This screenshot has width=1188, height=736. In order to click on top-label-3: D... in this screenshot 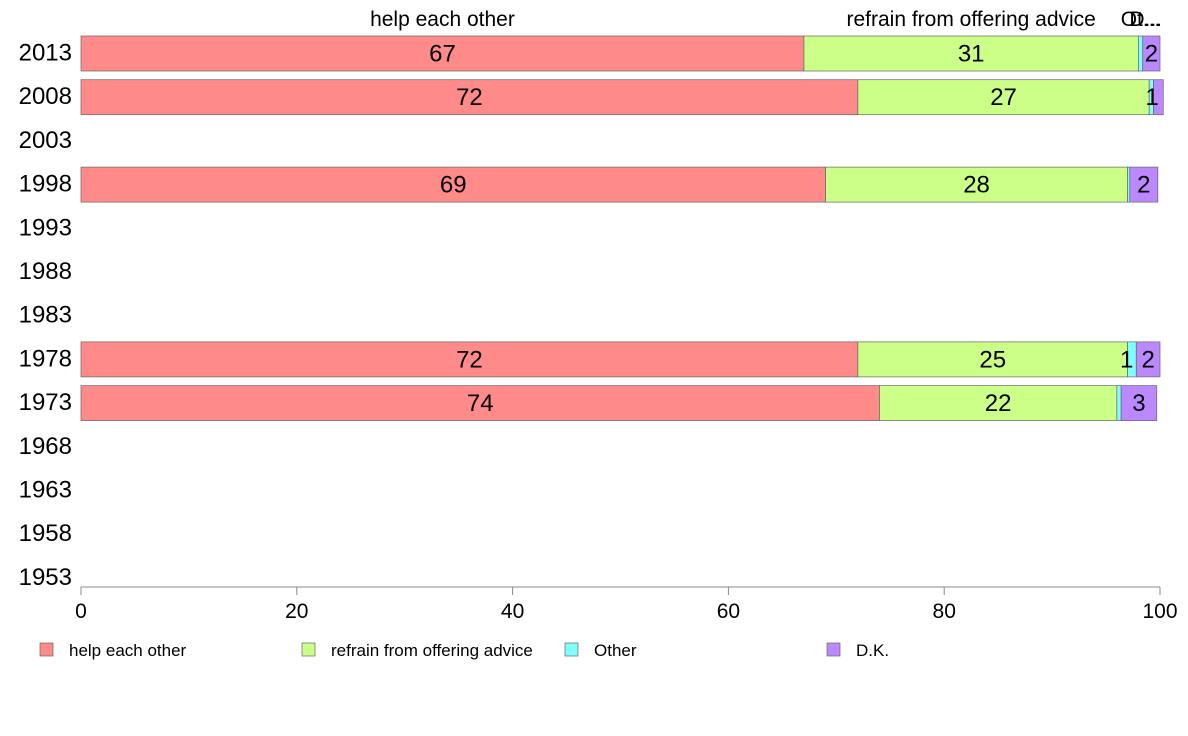, I will do `click(1145, 19)`.